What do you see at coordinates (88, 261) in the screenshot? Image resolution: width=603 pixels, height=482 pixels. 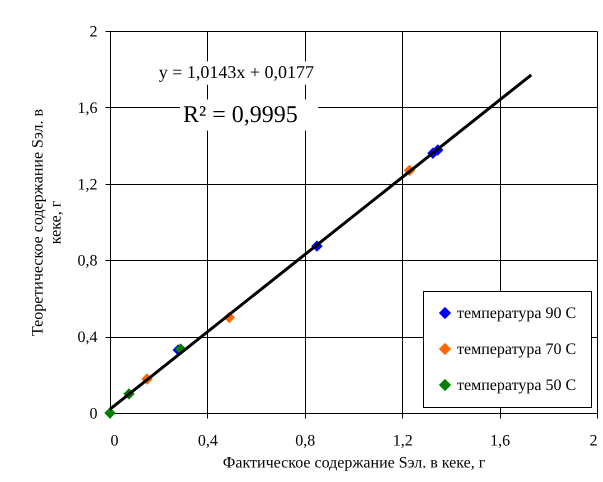 I see `y-tick-label: 0,8` at bounding box center [88, 261].